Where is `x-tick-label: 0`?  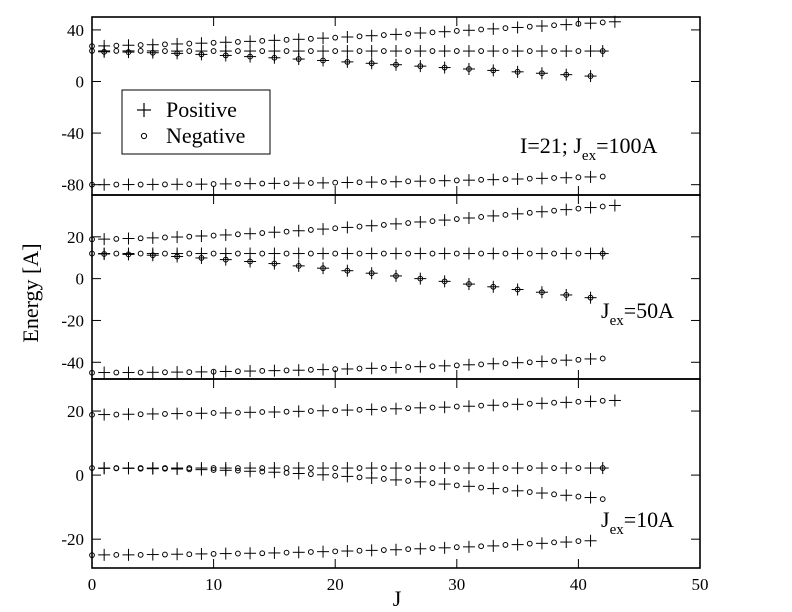
x-tick-label: 0 is located at coordinates (92, 584).